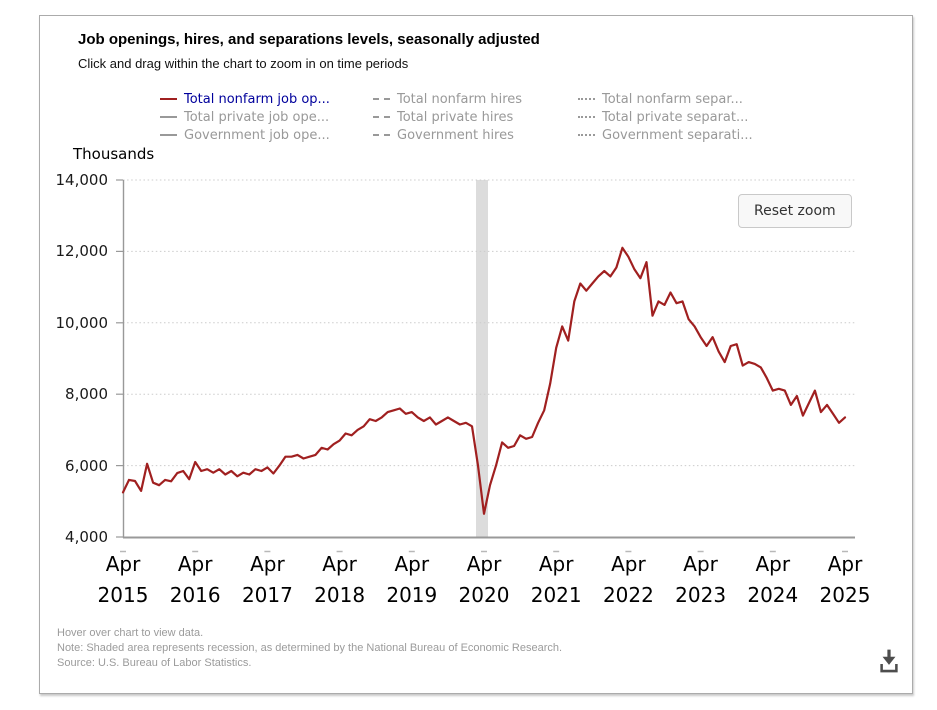 The image size is (937, 710). What do you see at coordinates (628, 579) in the screenshot?
I see `x-tick-label: Apr 2022` at bounding box center [628, 579].